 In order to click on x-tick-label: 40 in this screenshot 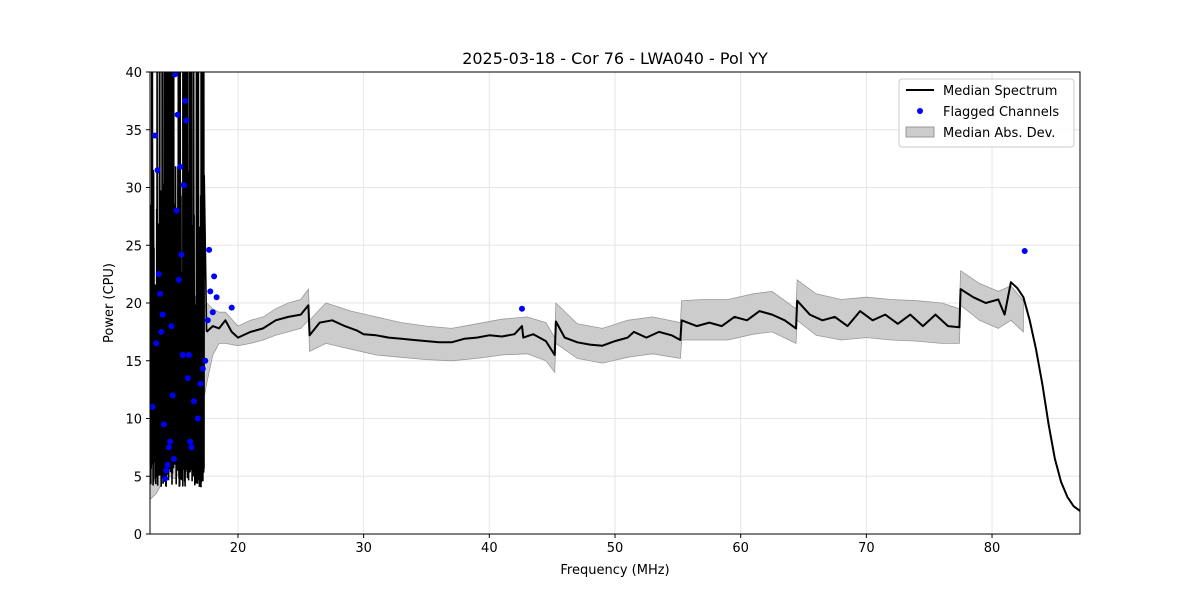, I will do `click(489, 548)`.